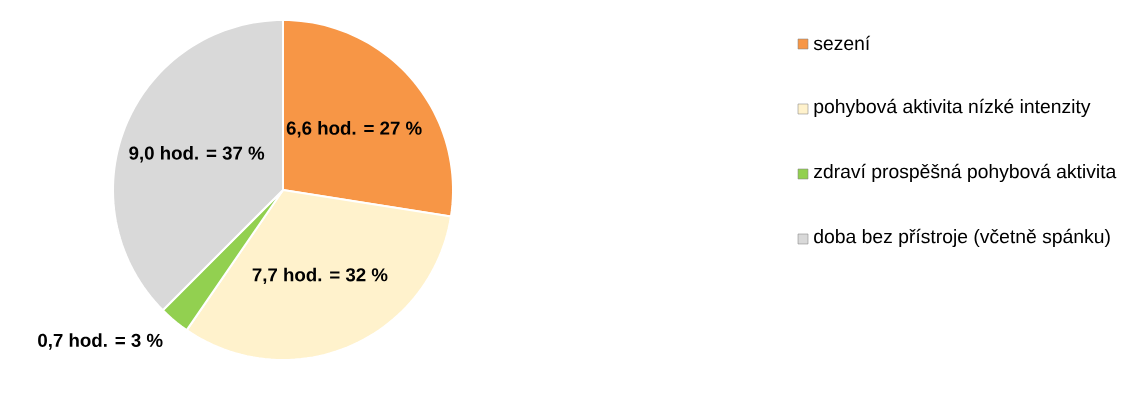 This screenshot has width=1148, height=414. I want to click on data-label: 7,7 hod. = 32 %, so click(320, 276).